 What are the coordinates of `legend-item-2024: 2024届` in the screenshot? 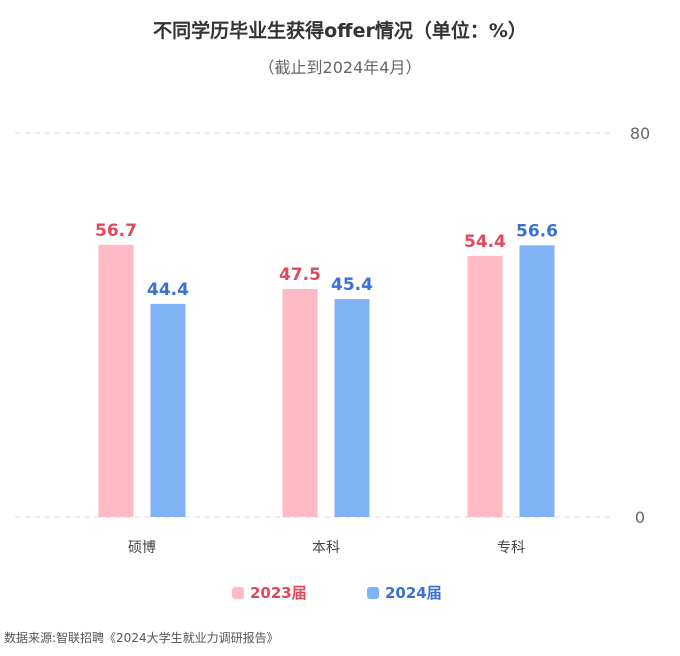 It's located at (404, 592).